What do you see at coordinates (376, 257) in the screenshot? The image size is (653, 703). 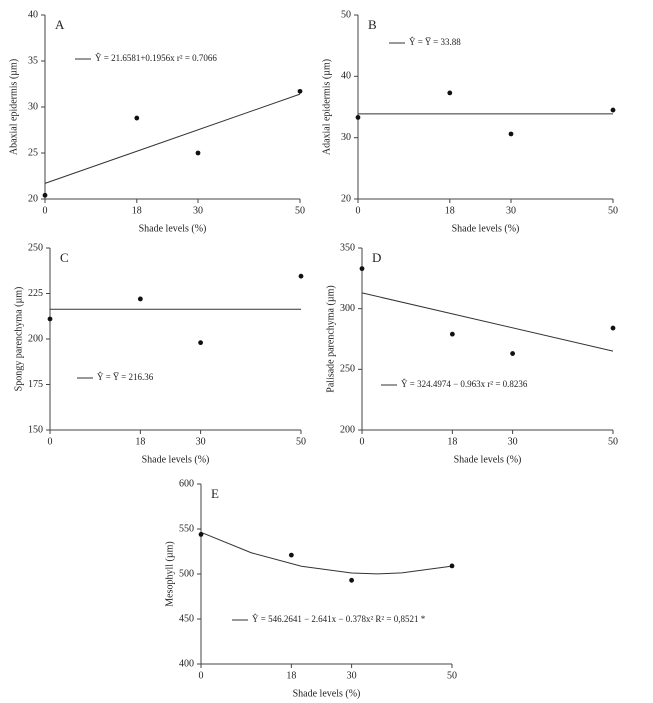 I see `panel-label: D` at bounding box center [376, 257].